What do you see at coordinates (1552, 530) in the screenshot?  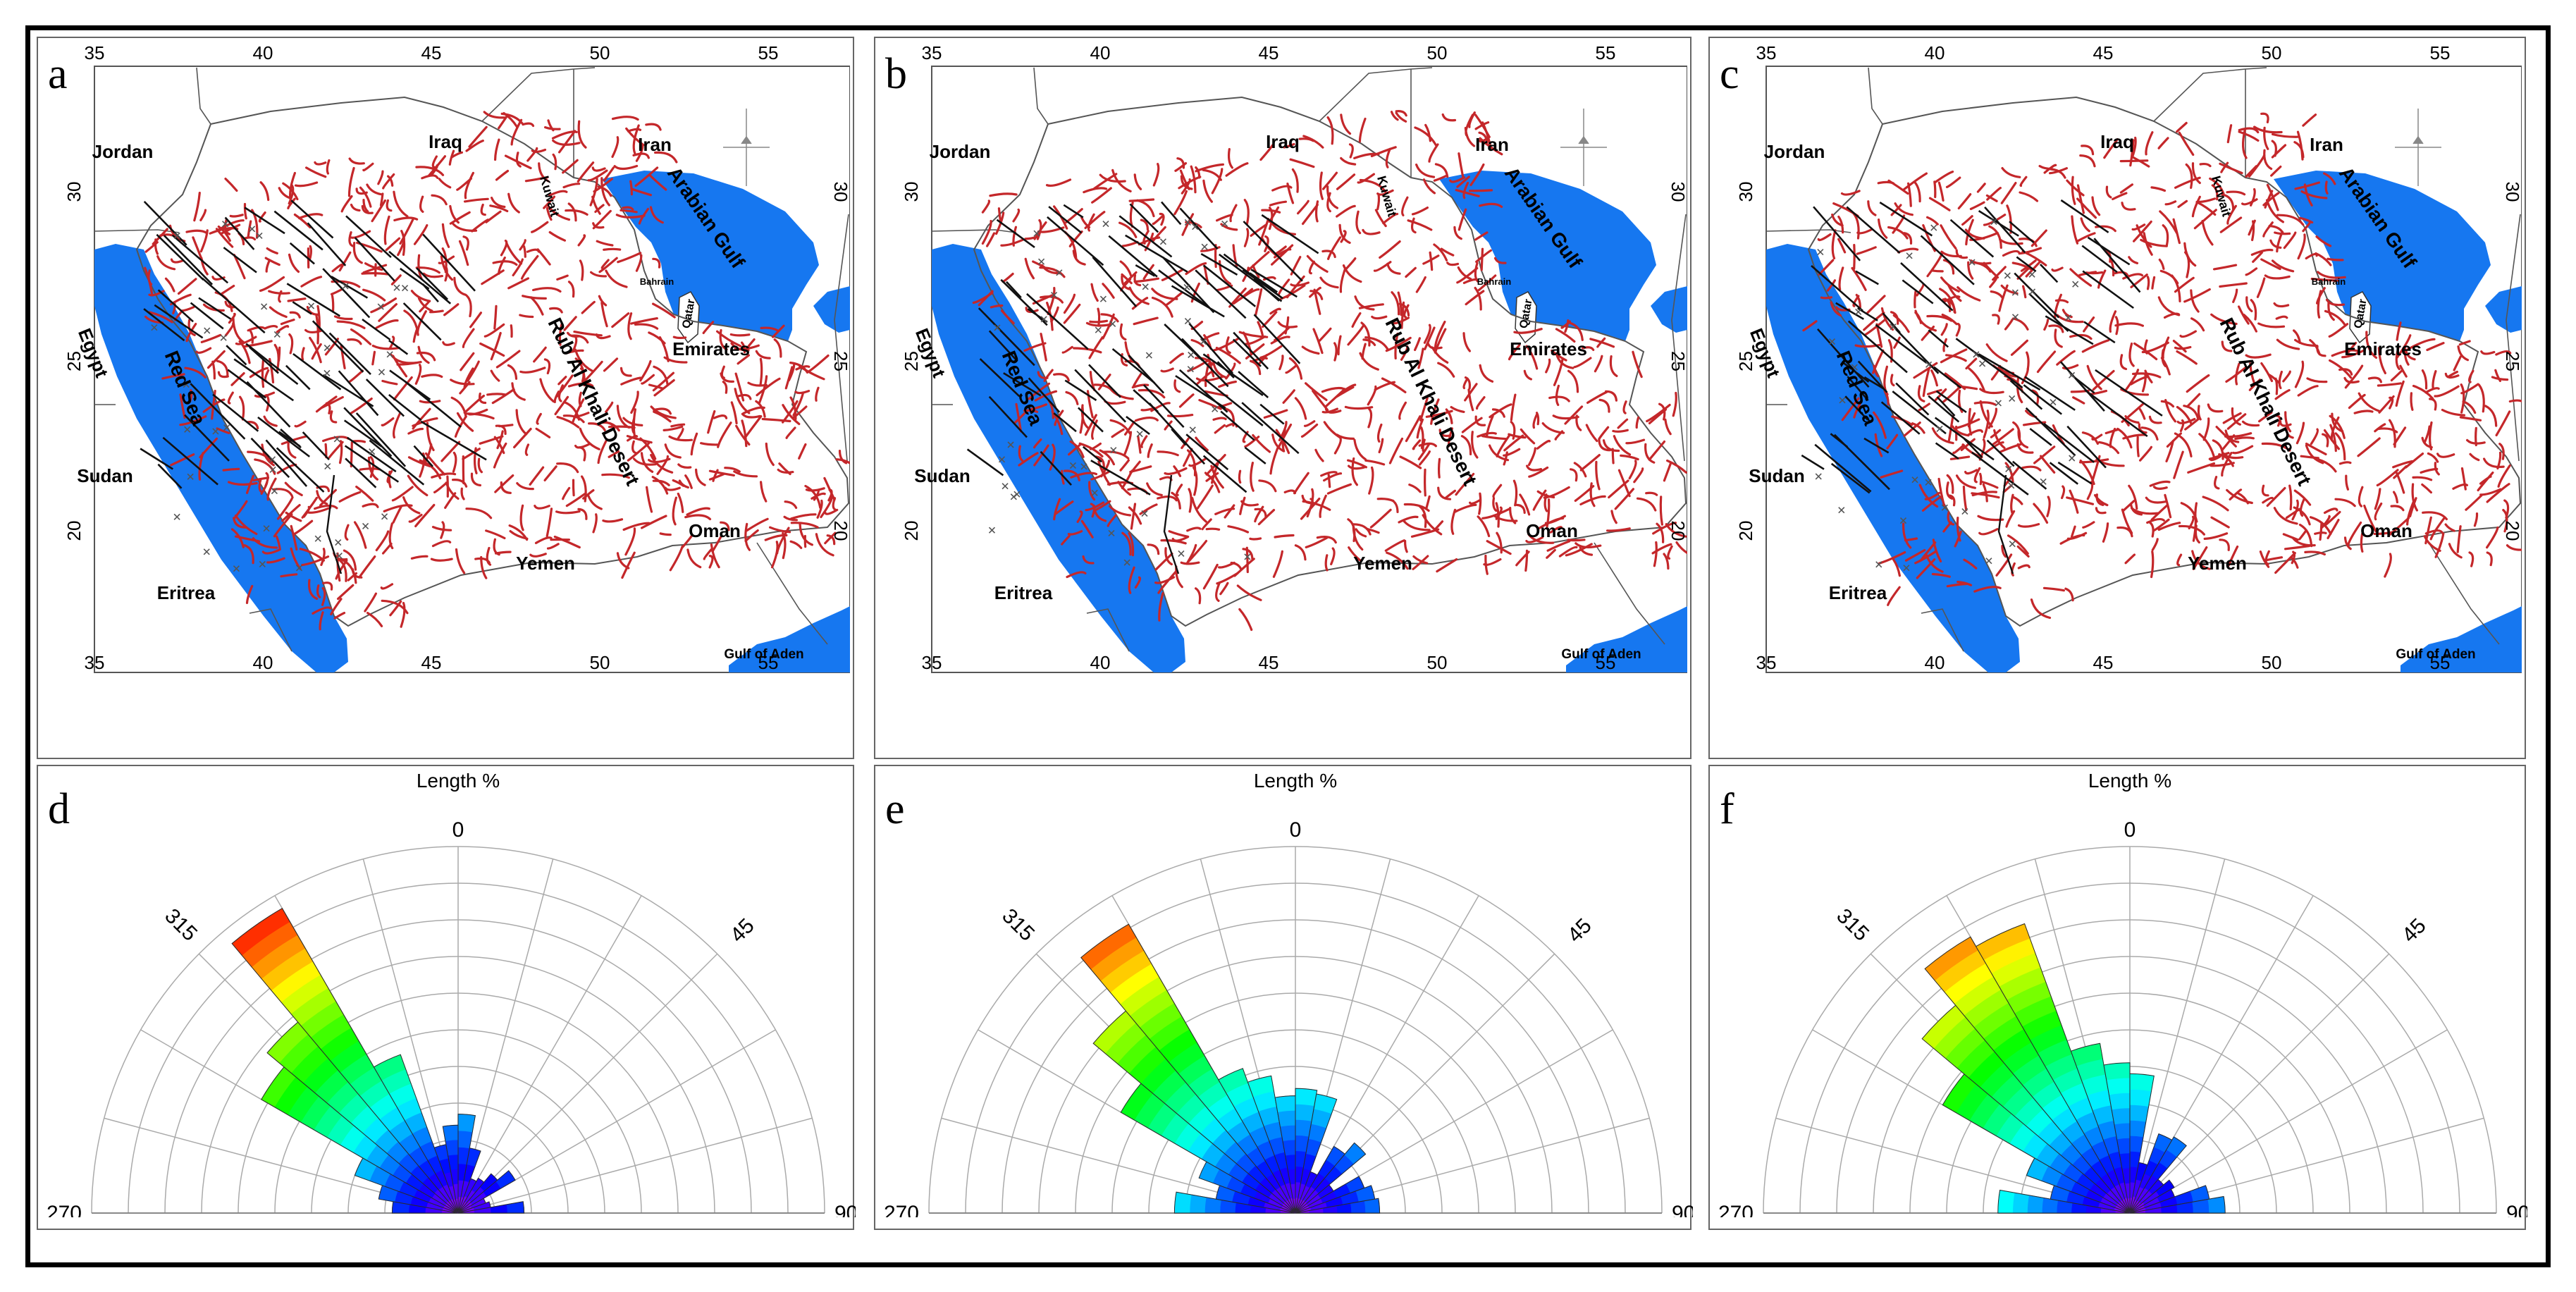 I see `map-label-oman: Oman` at bounding box center [1552, 530].